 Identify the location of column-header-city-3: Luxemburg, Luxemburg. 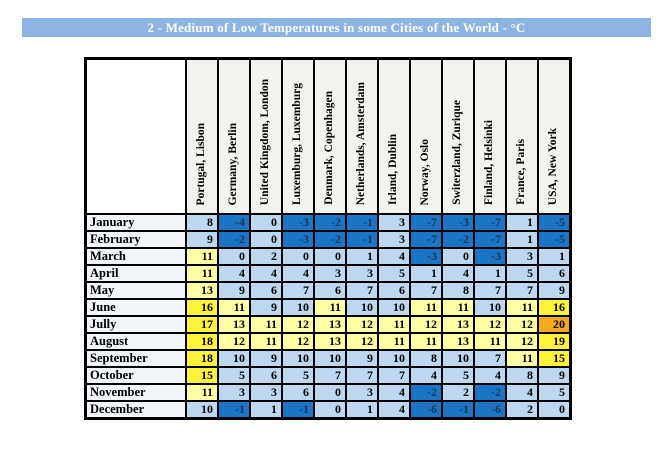
(298, 136).